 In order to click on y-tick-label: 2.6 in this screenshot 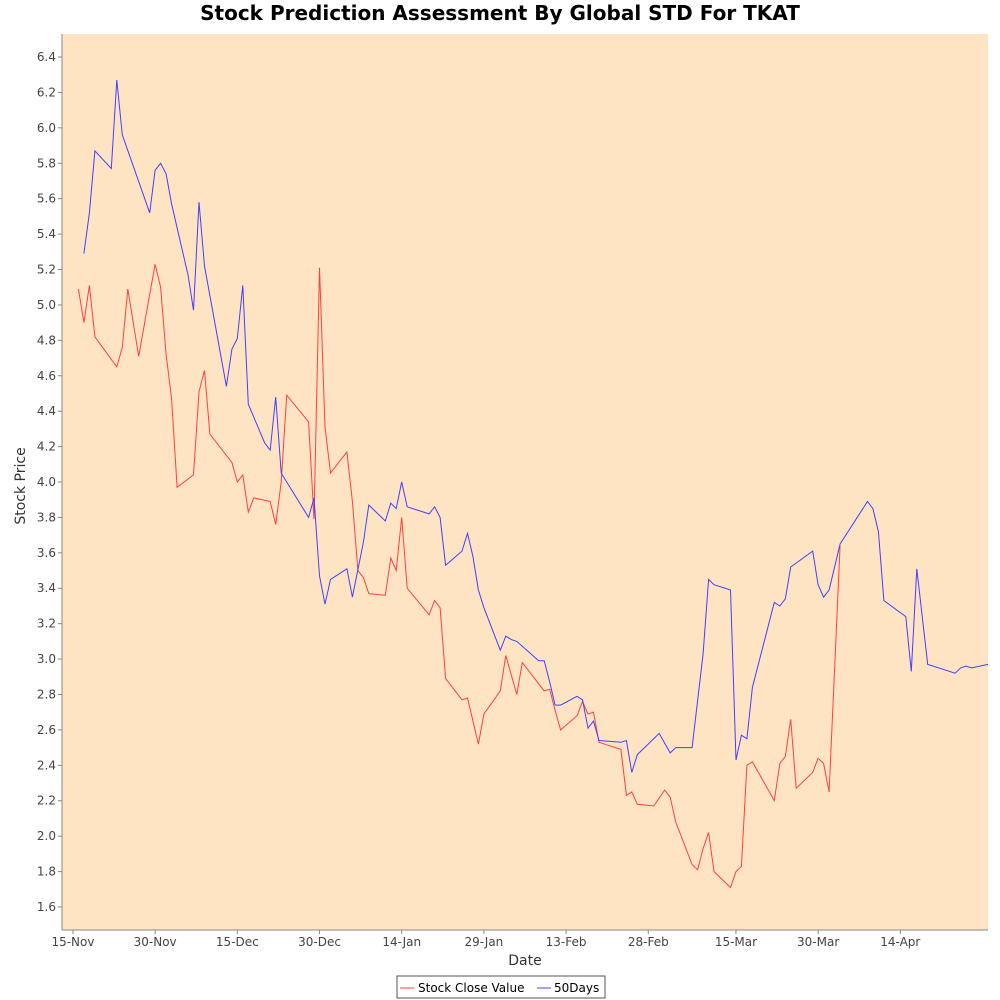, I will do `click(46, 730)`.